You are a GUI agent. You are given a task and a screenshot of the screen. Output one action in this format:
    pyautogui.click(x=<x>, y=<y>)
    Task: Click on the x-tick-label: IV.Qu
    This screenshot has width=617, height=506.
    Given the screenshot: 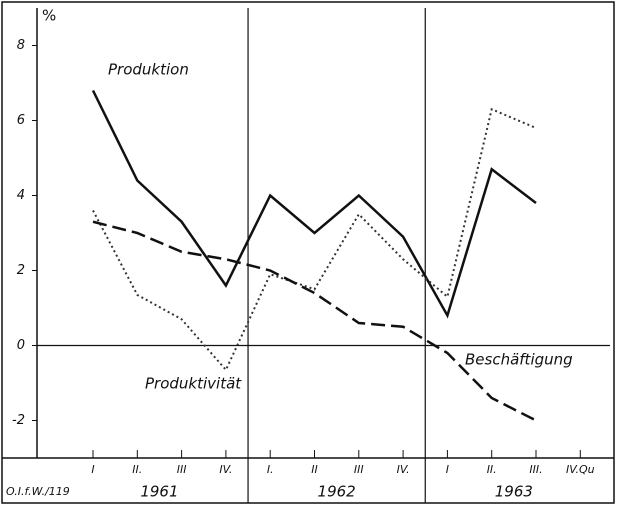 What is the action you would take?
    pyautogui.click(x=580, y=469)
    